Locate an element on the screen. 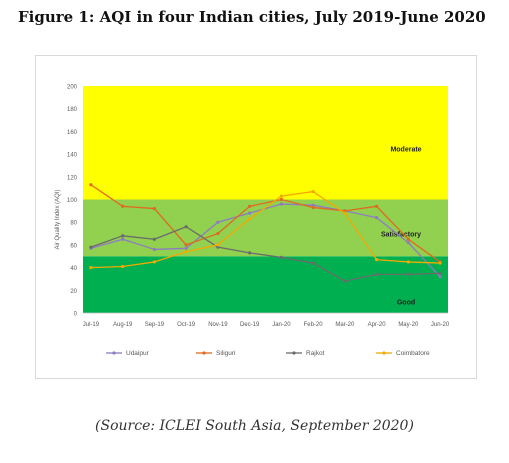 The height and width of the screenshot is (463, 509). series-line-coimbatore is located at coordinates (265, 229).